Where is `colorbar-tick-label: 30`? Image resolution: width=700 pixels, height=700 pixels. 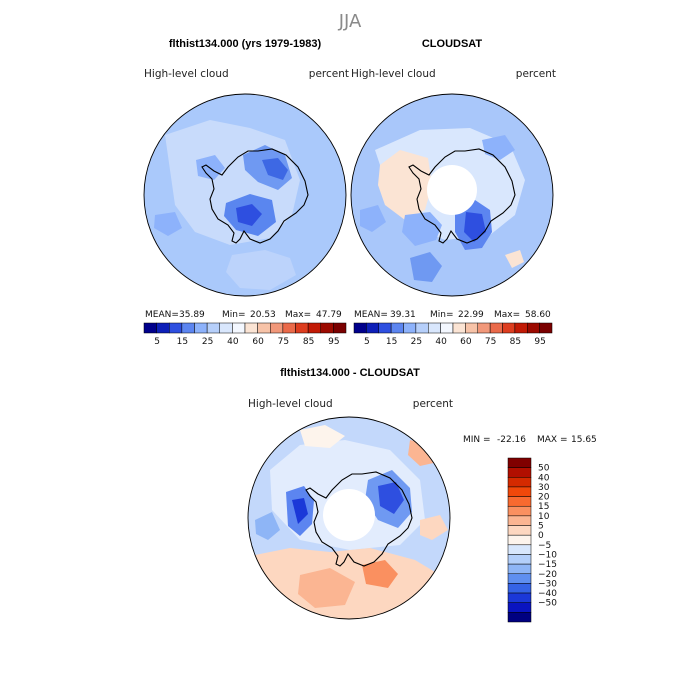 colorbar-tick-label: 30 is located at coordinates (544, 488).